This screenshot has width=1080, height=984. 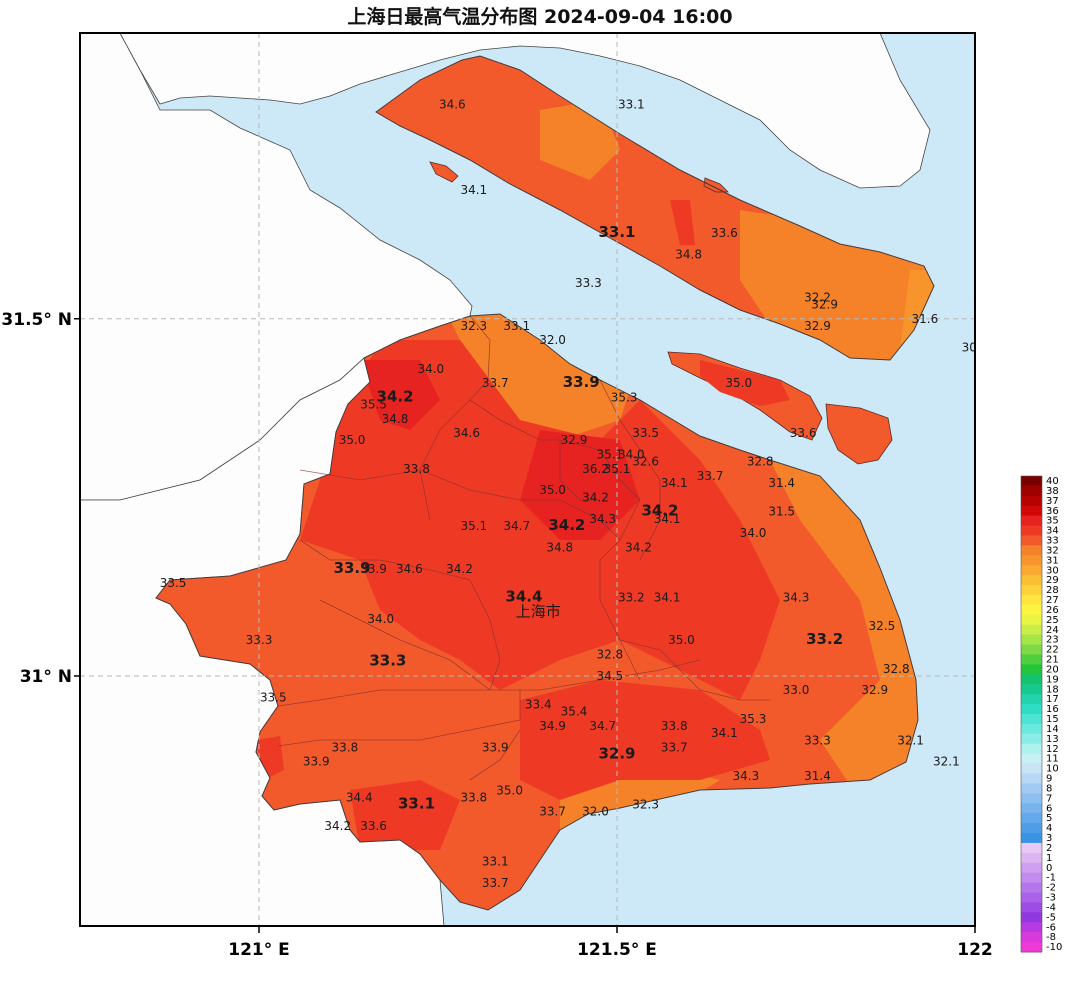 What do you see at coordinates (459, 569) in the screenshot?
I see `station-value: 34.2` at bounding box center [459, 569].